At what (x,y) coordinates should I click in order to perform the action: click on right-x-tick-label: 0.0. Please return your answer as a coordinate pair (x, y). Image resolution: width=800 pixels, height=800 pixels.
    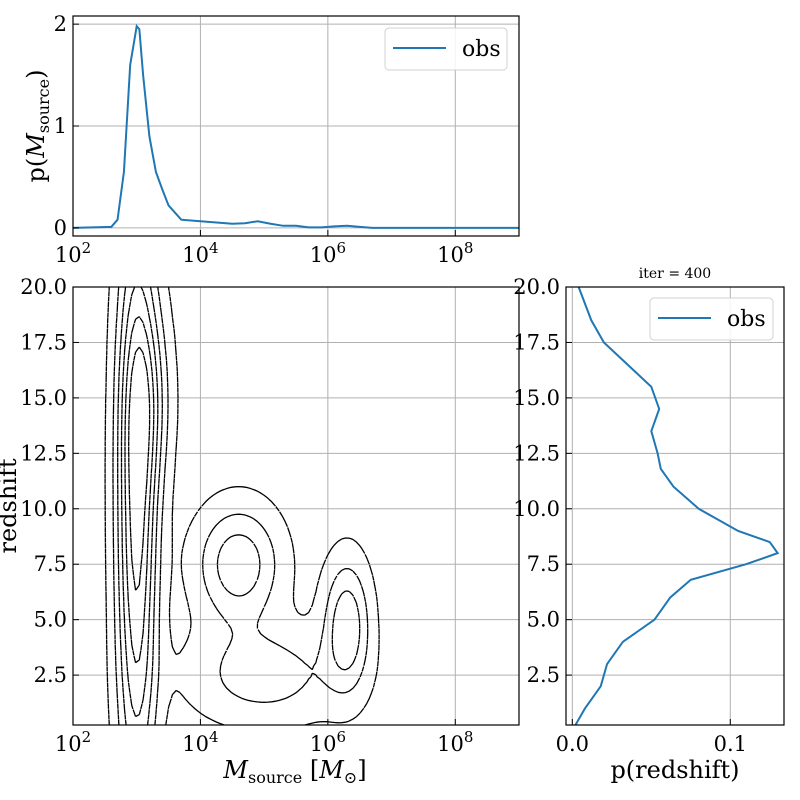
    Looking at the image, I should click on (572, 744).